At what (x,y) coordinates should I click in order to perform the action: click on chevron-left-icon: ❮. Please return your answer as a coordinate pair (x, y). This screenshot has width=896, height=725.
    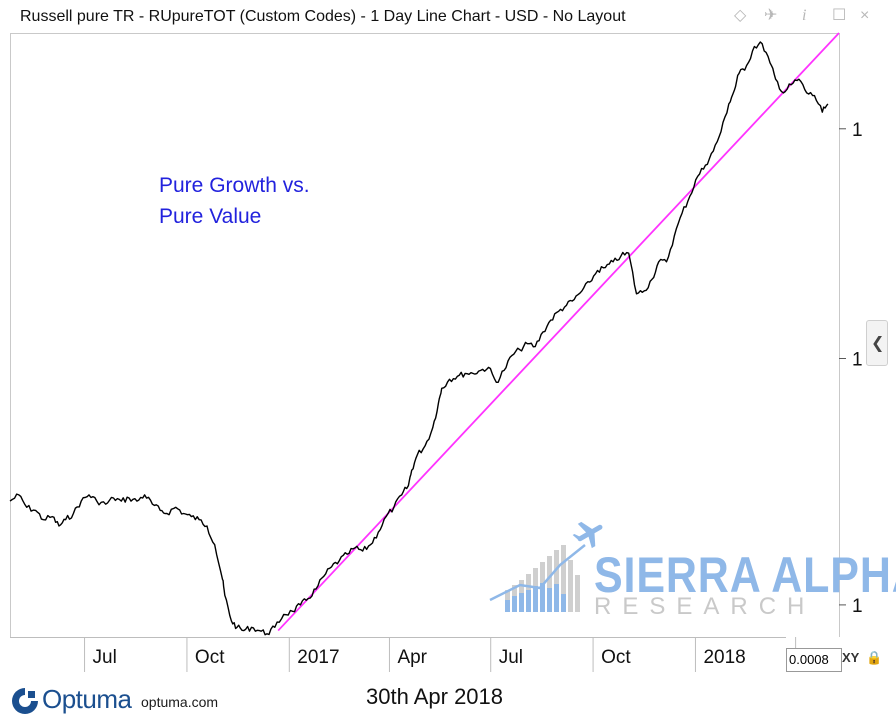
    Looking at the image, I should click on (878, 343).